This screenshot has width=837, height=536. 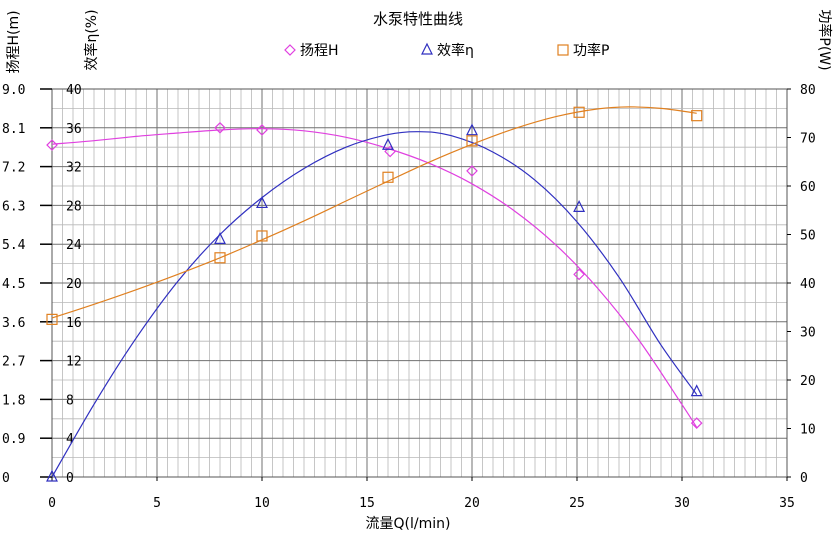 What do you see at coordinates (13, 323) in the screenshot?
I see `head-tick-label: 3.6` at bounding box center [13, 323].